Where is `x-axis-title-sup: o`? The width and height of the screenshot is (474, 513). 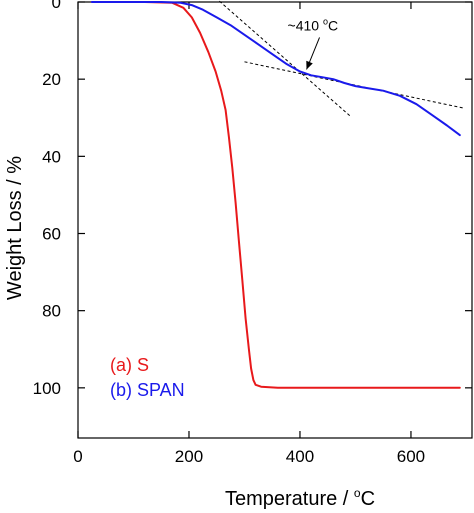 x-axis-title-sup: o is located at coordinates (357, 493).